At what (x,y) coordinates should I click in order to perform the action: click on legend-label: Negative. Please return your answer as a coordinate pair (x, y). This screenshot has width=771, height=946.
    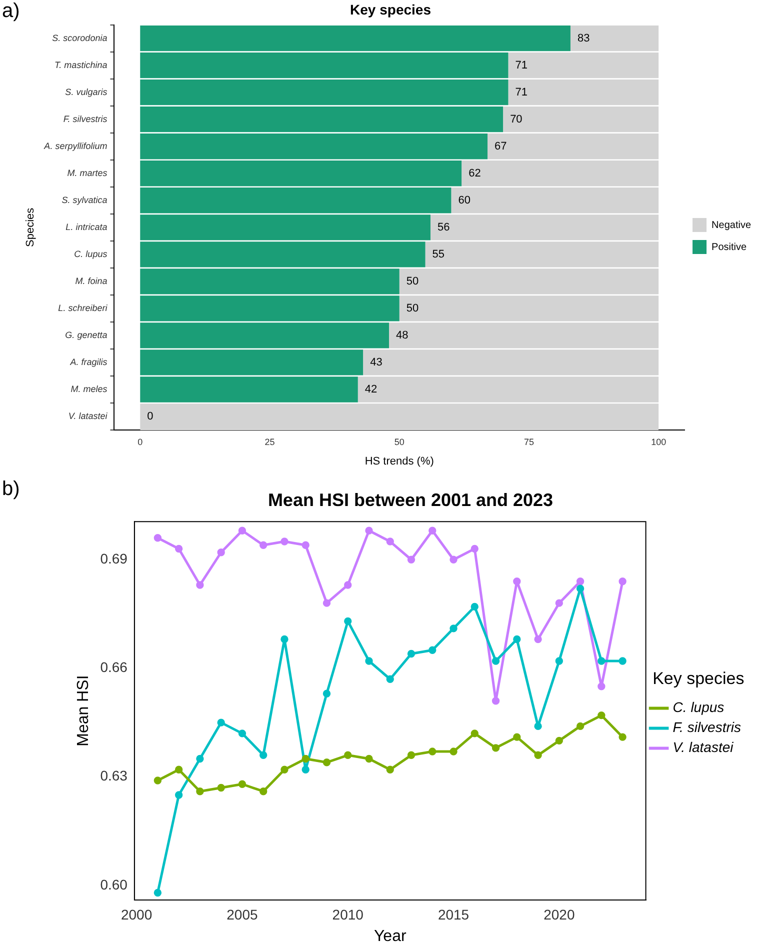
    Looking at the image, I should click on (732, 225).